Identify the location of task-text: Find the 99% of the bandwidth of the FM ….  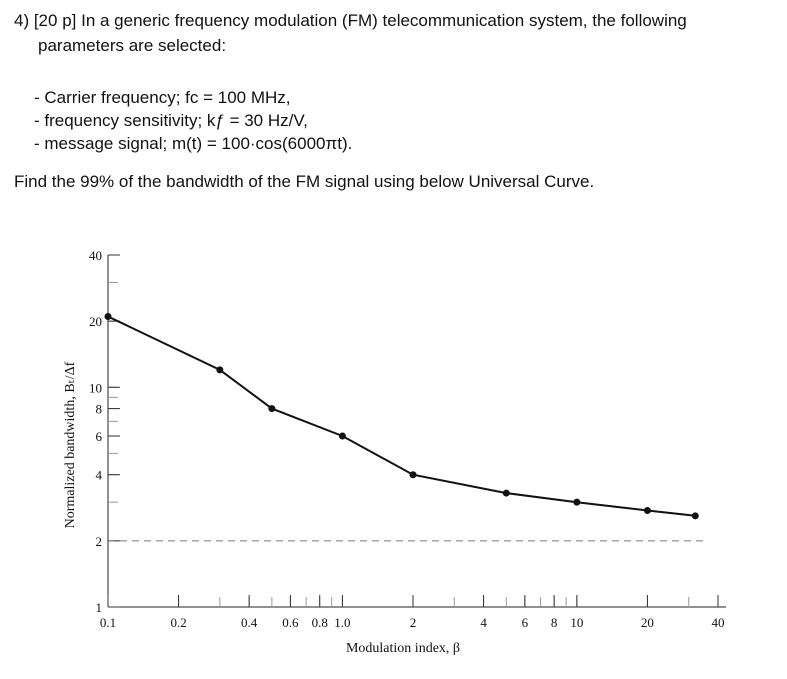
(304, 181).